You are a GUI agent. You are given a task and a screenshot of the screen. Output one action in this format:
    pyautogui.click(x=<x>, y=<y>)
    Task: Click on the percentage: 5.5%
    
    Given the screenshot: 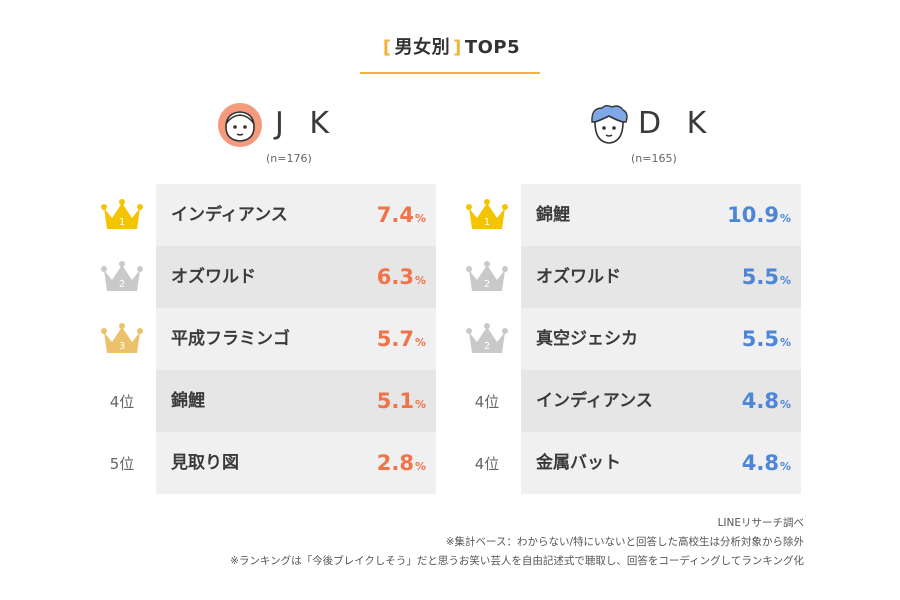 What is the action you would take?
    pyautogui.click(x=766, y=279)
    